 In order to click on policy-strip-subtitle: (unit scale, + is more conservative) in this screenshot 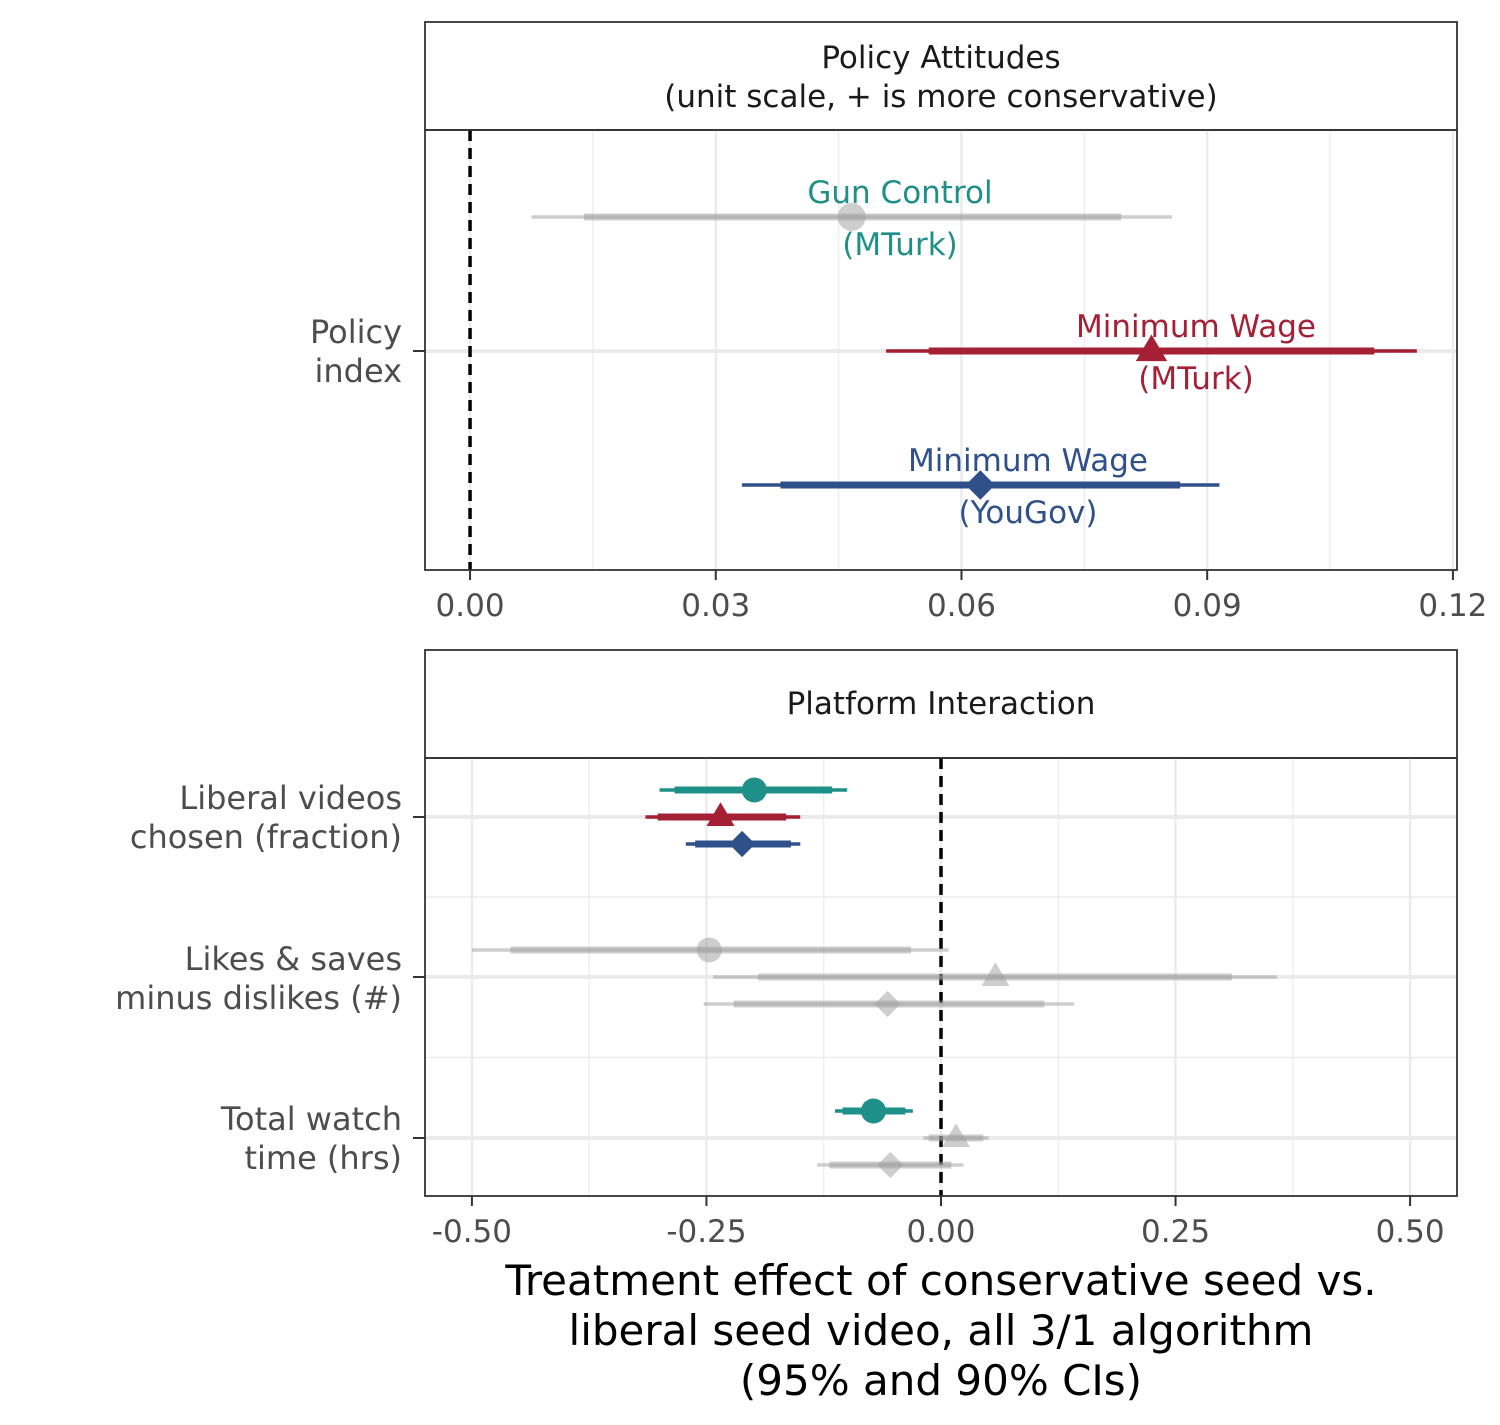, I will do `click(940, 97)`.